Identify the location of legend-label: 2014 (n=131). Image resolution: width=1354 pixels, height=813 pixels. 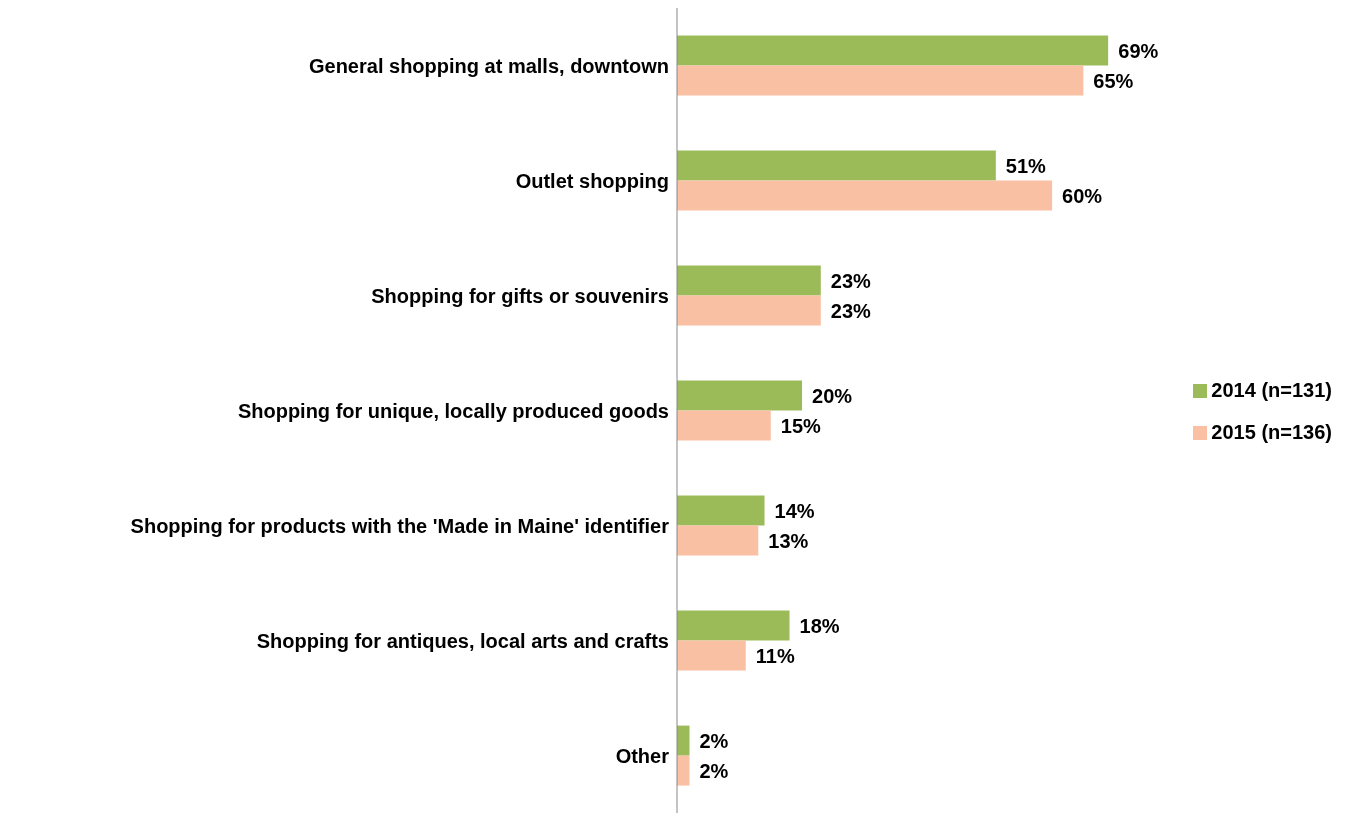
(1271, 389).